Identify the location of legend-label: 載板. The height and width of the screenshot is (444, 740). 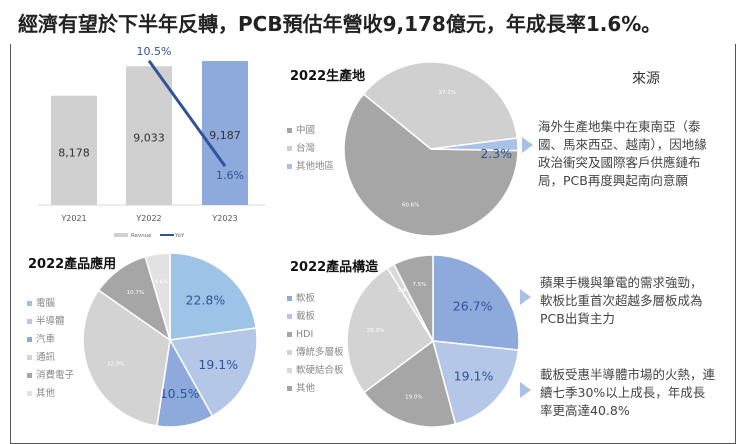
(306, 316).